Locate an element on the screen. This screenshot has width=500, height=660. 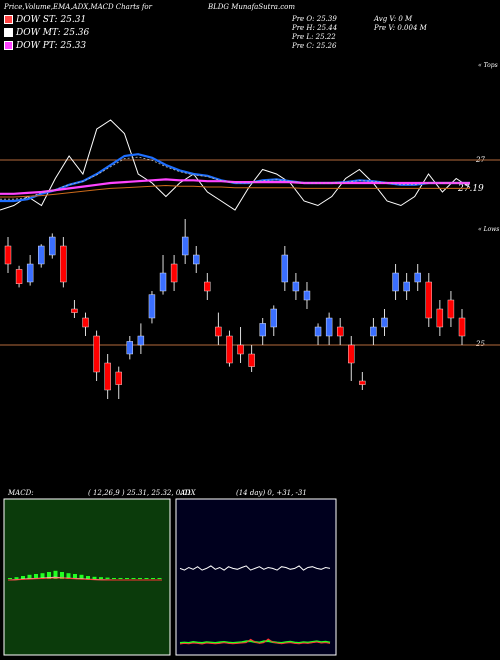
ema-slow-line is located at coordinates (235, 191).